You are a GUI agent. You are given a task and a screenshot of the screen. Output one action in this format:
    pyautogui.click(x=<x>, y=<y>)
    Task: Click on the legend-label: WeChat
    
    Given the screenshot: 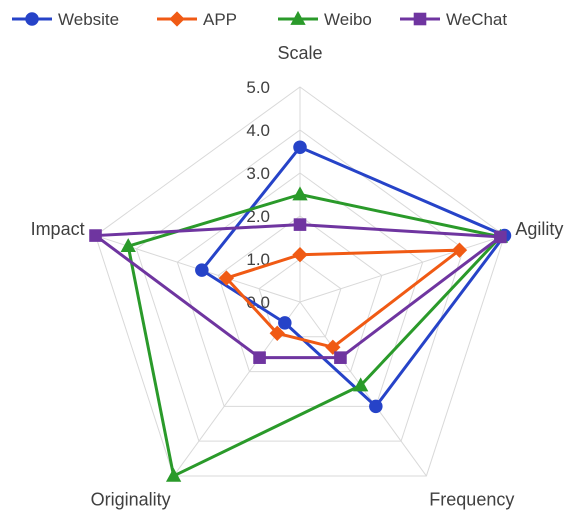 What is the action you would take?
    pyautogui.click(x=476, y=19)
    